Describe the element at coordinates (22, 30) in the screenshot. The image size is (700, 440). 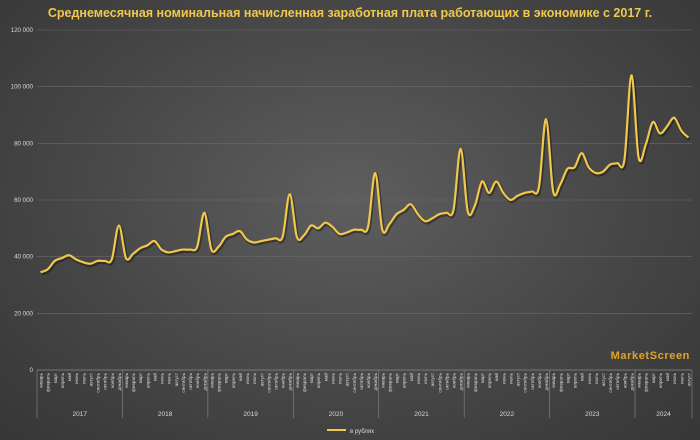
I see `y-tick-label: 120 000` at that location.